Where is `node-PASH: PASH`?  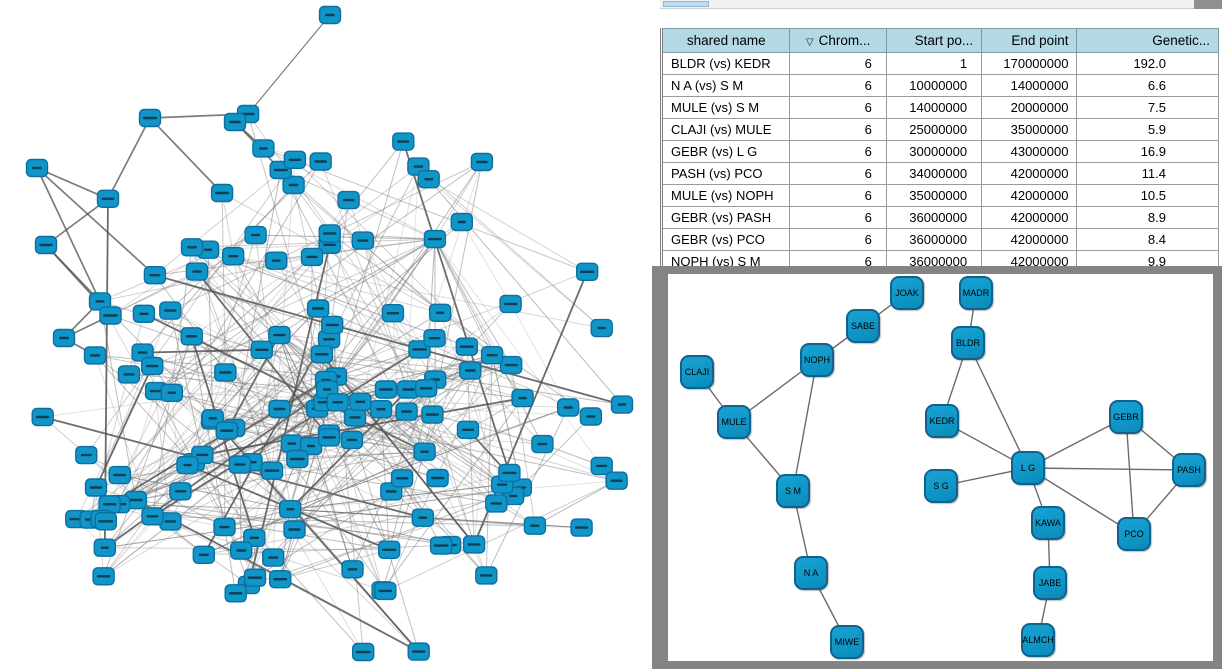
node-PASH: PASH is located at coordinates (1189, 470).